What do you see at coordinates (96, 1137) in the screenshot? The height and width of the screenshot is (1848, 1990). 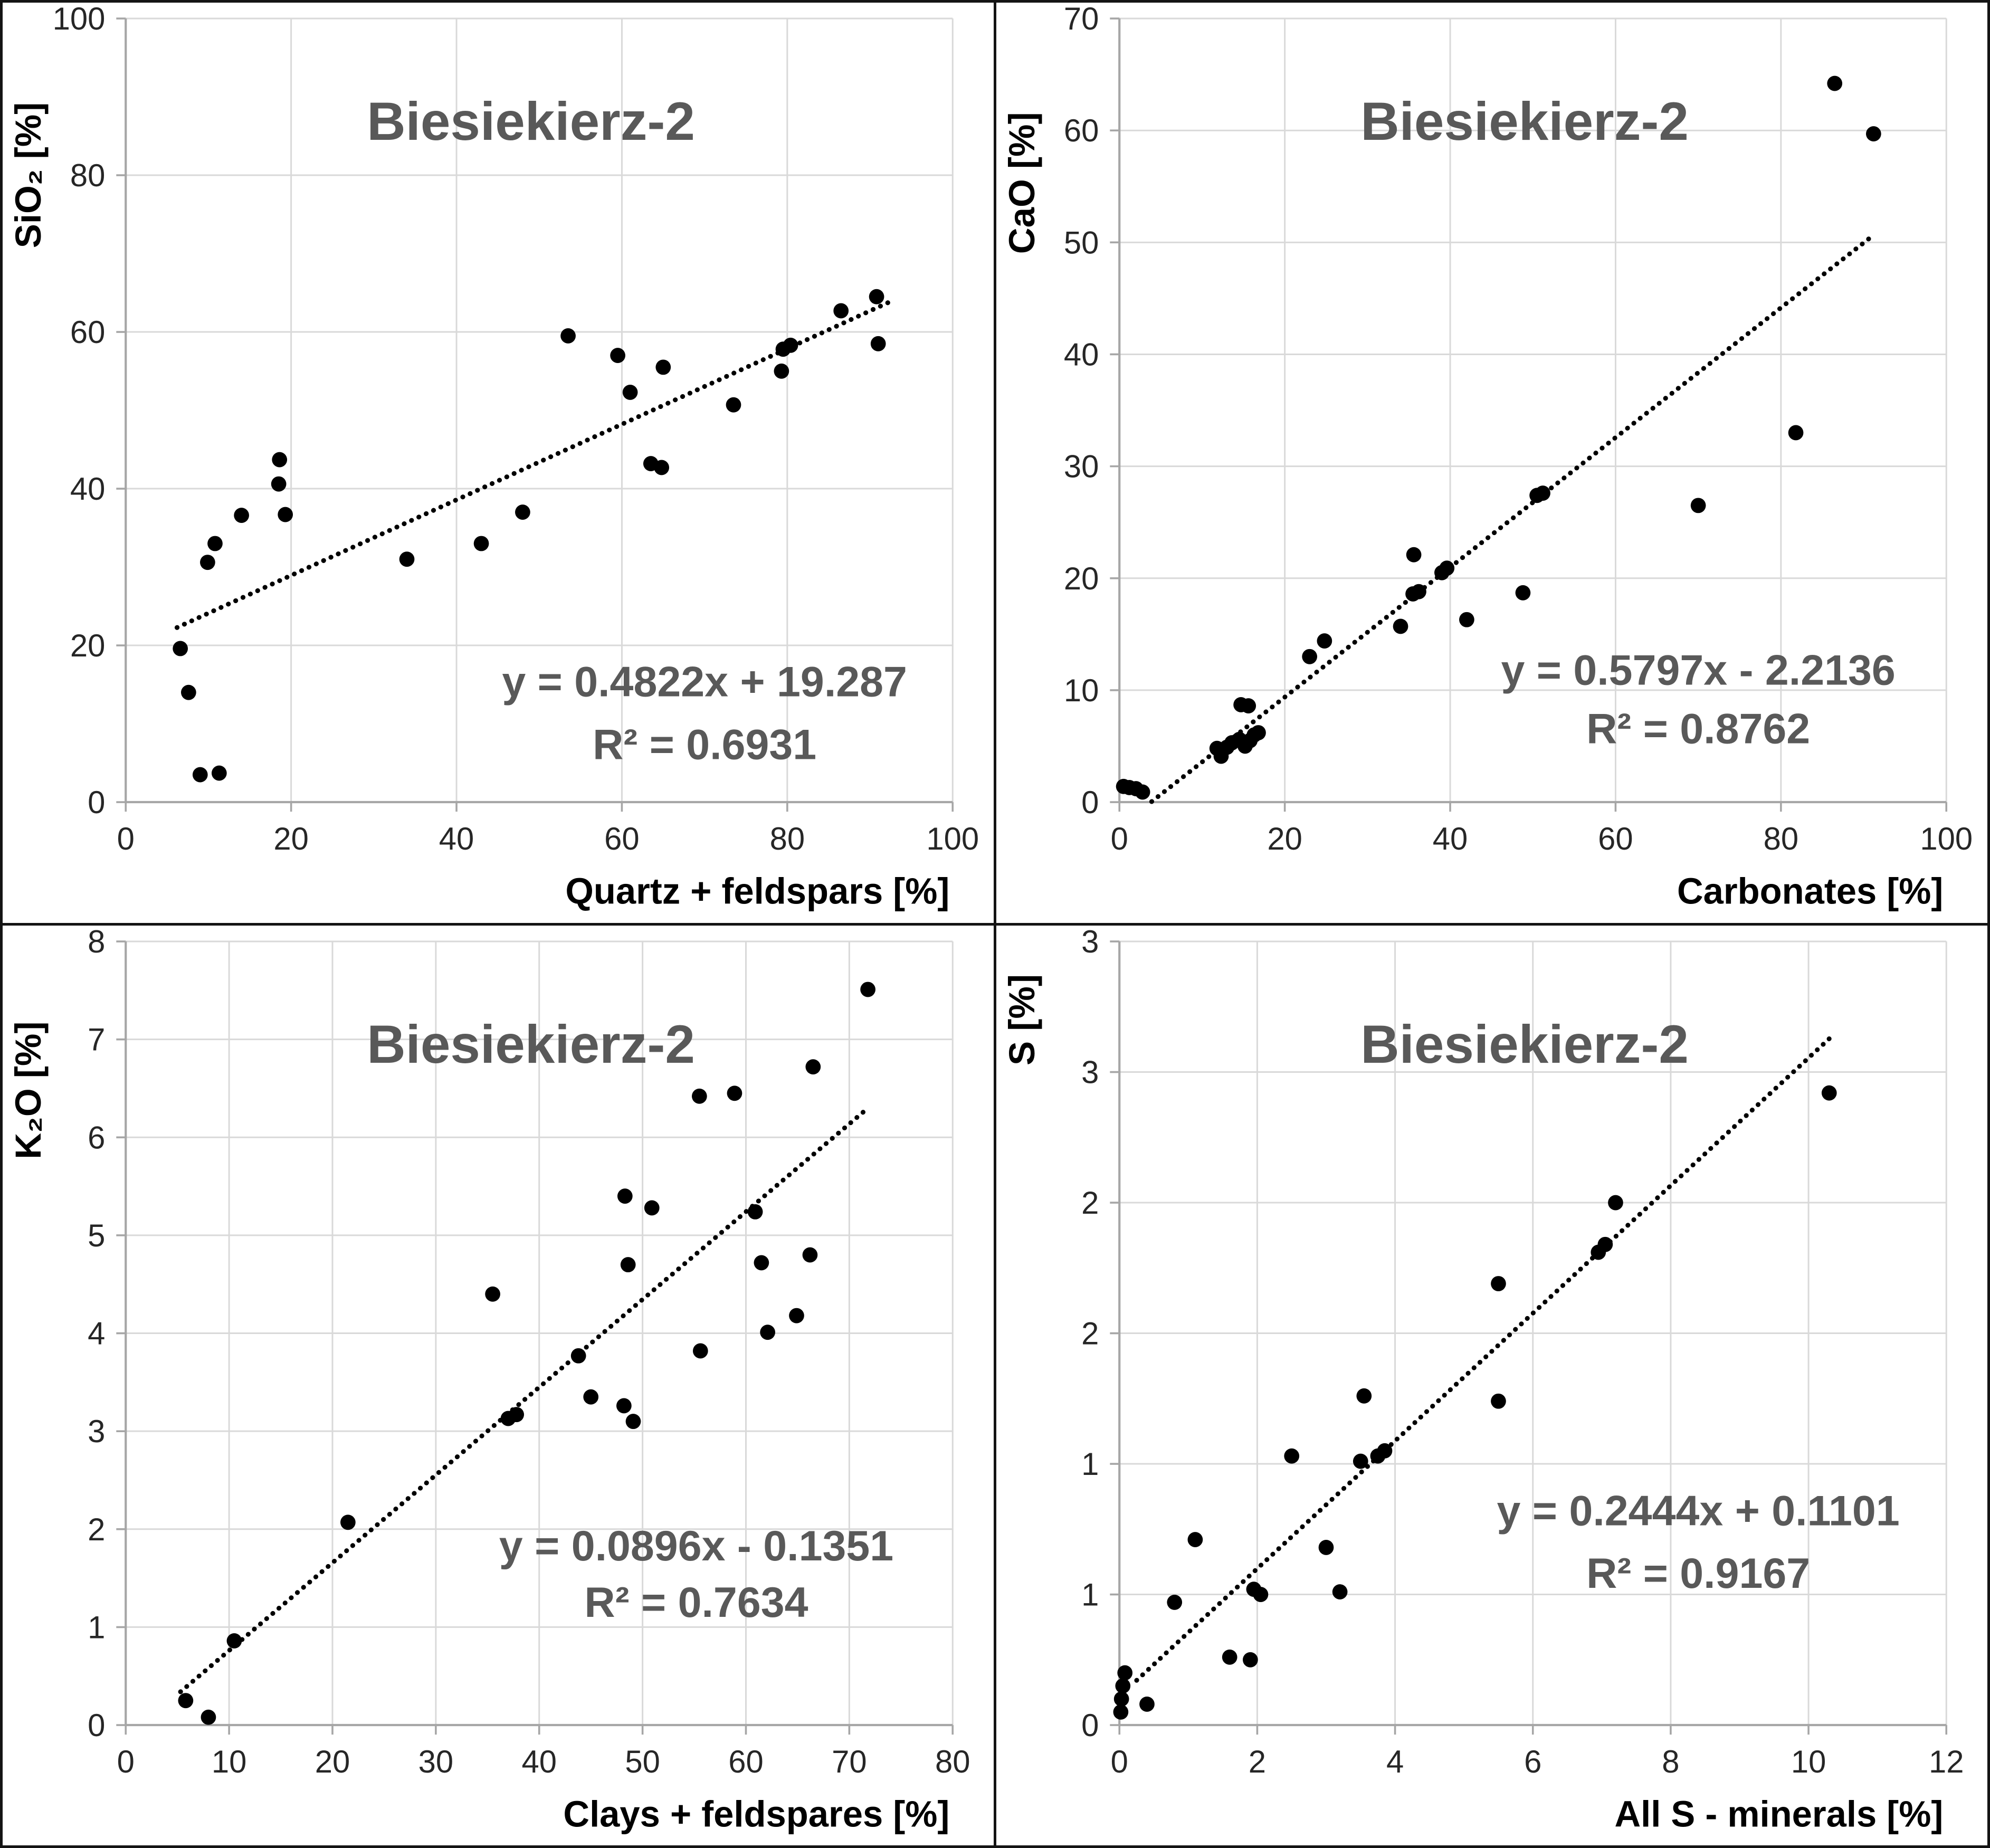 I see `y-tick-label: 6` at bounding box center [96, 1137].